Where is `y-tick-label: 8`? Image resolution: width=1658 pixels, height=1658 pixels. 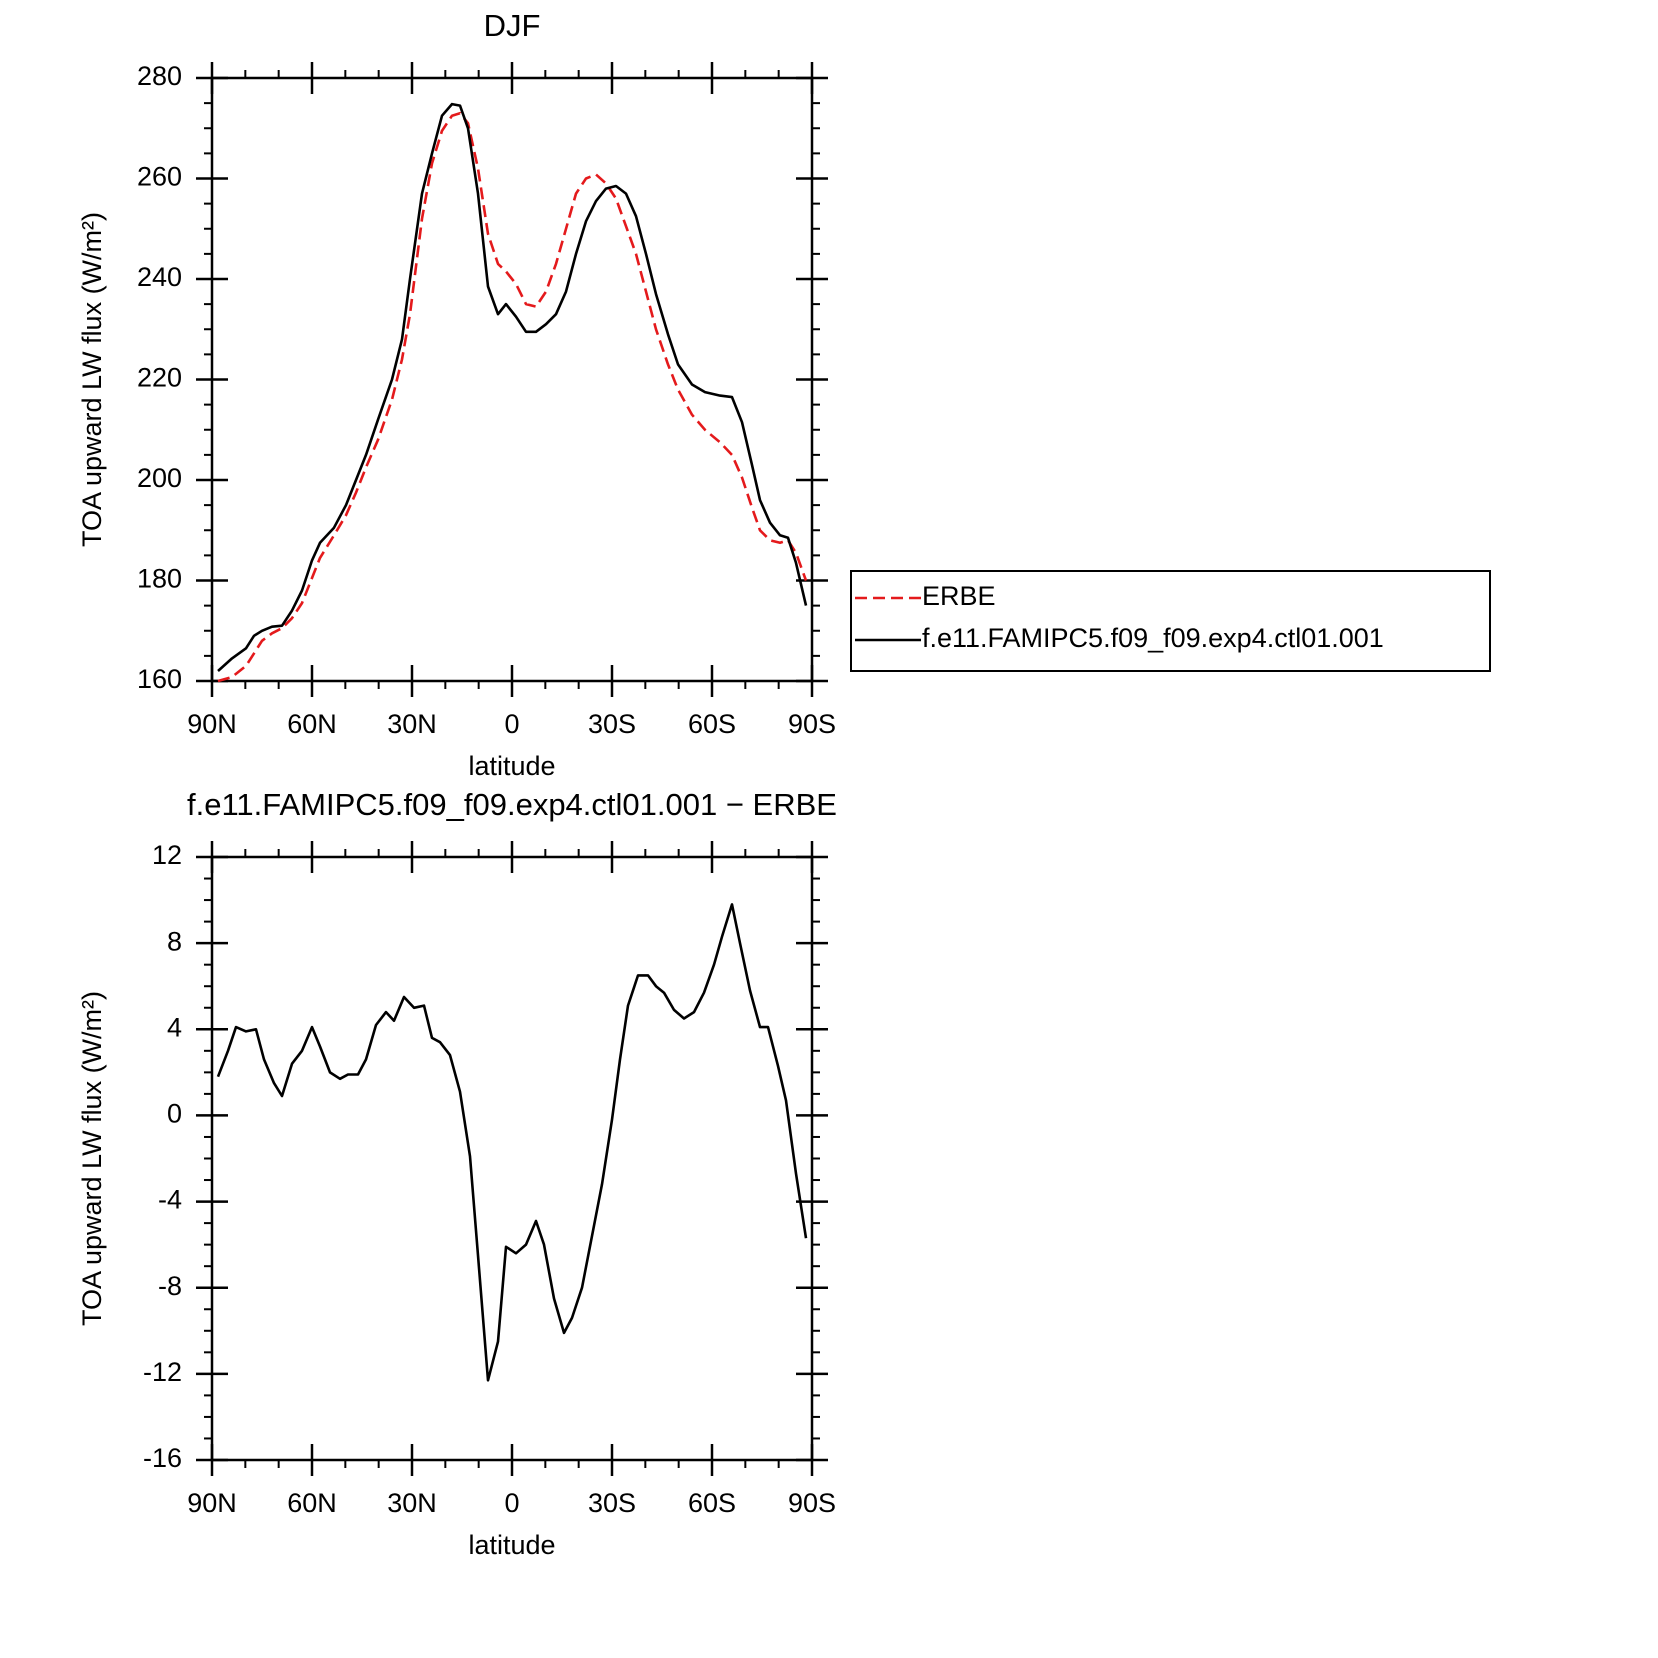 y-tick-label: 8 is located at coordinates (174, 941).